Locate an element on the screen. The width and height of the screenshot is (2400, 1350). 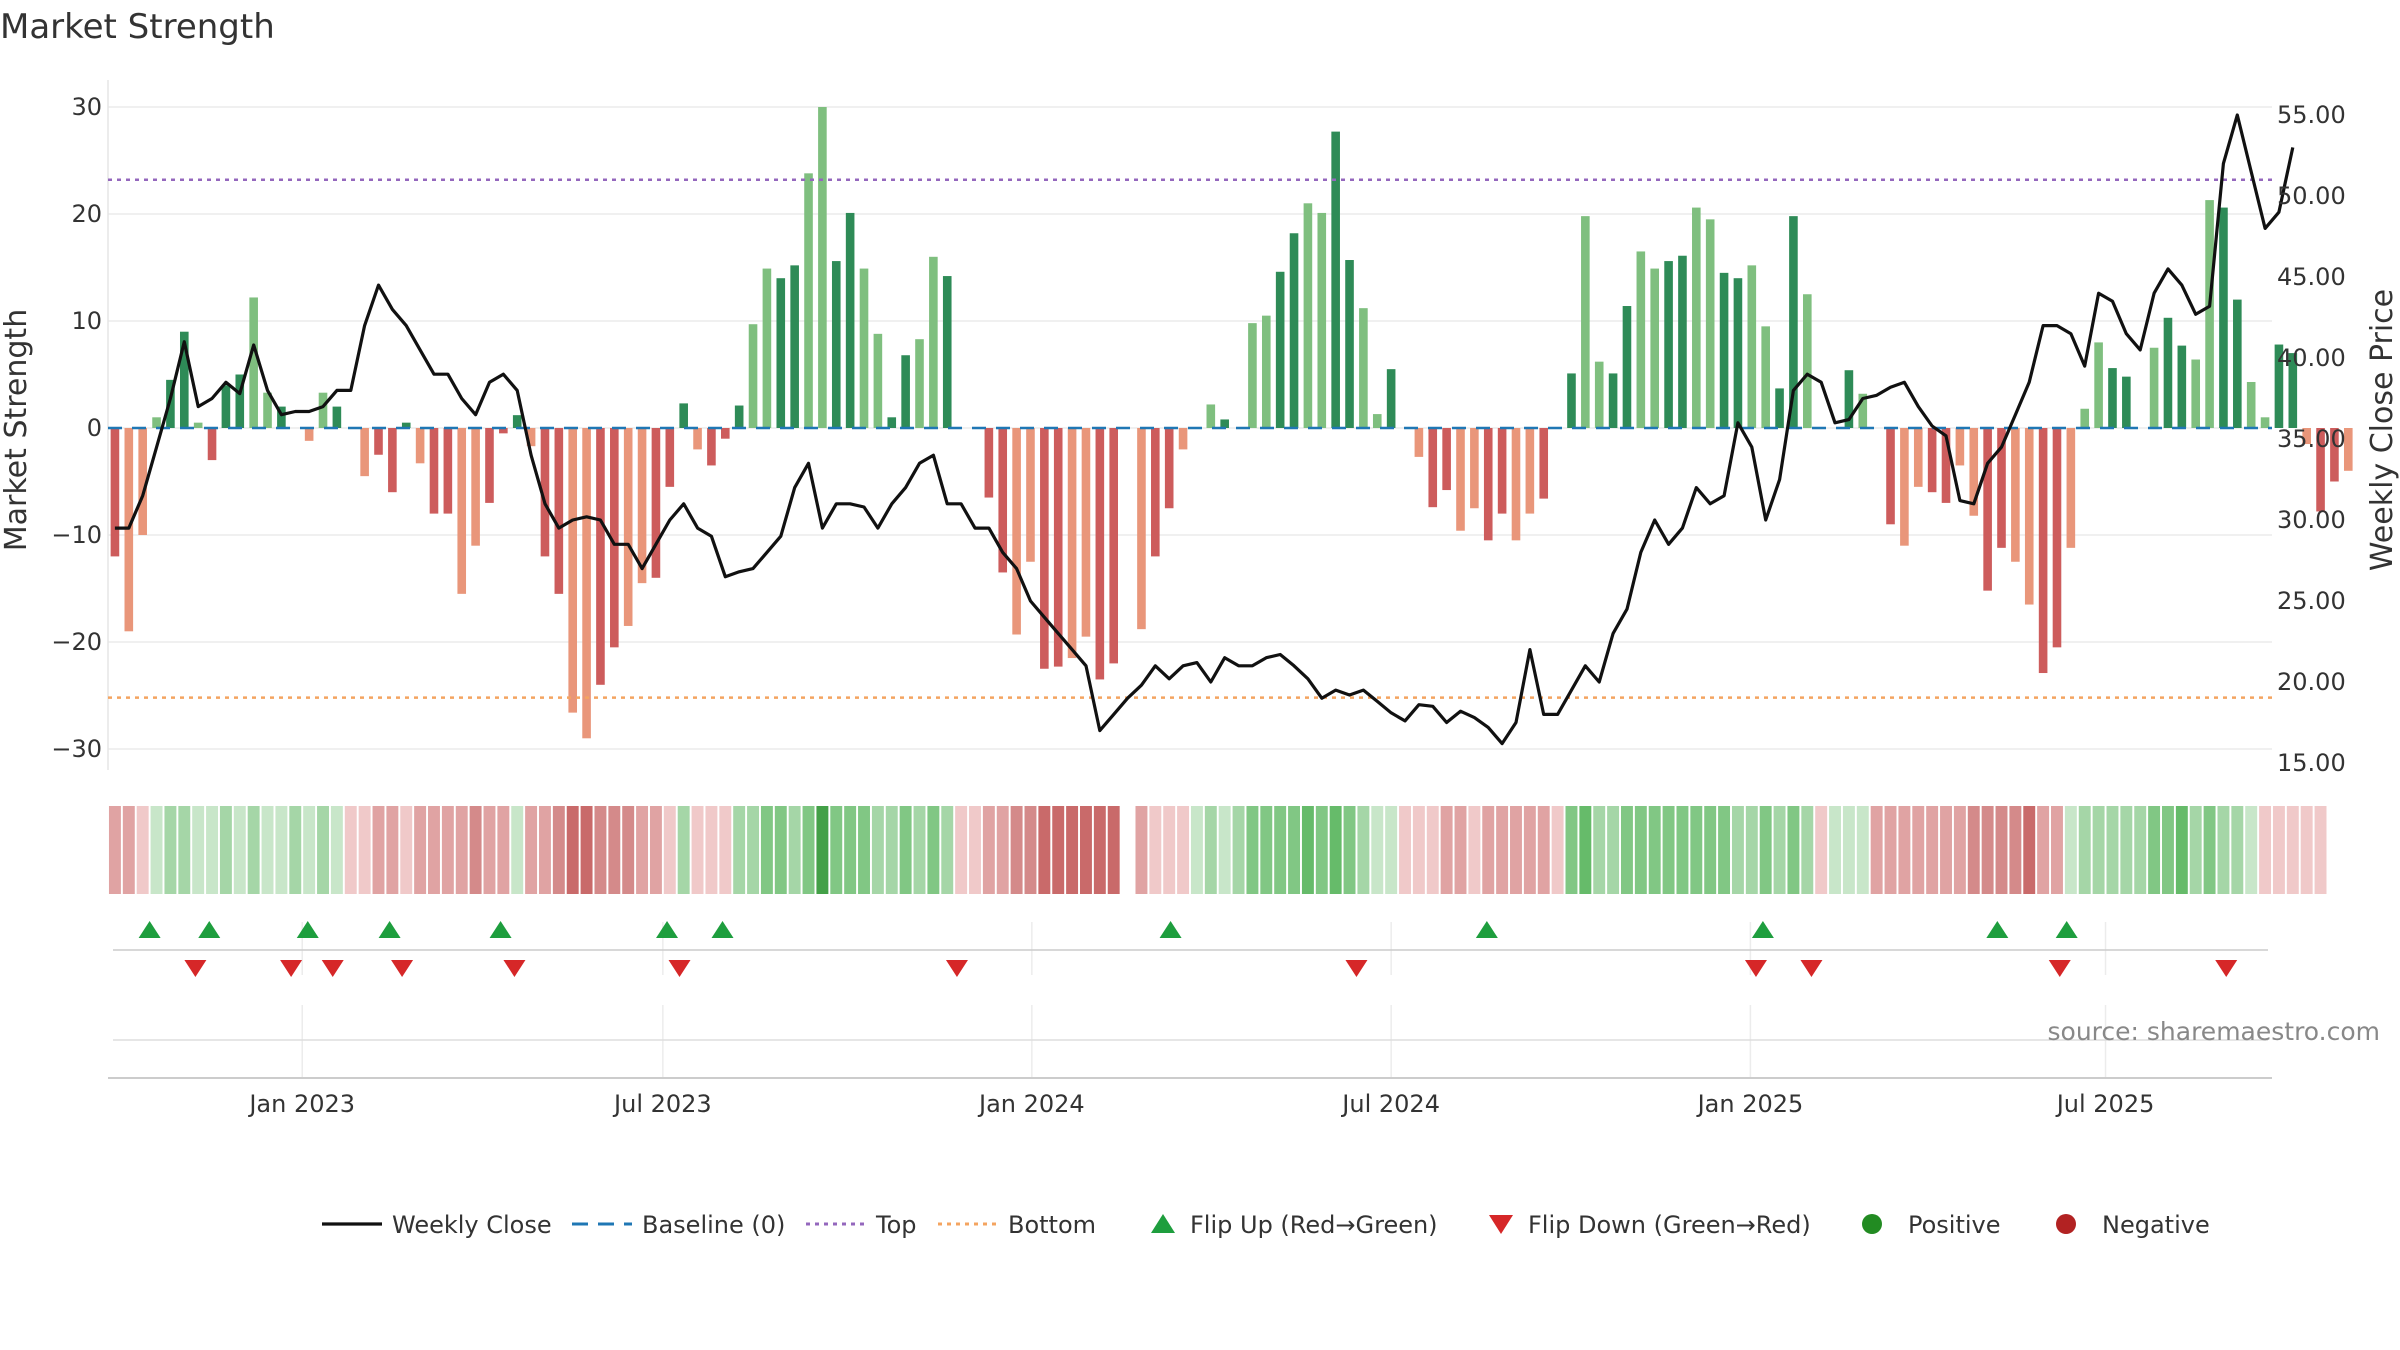
legend-label: Baseline (0) is located at coordinates (713, 1225).